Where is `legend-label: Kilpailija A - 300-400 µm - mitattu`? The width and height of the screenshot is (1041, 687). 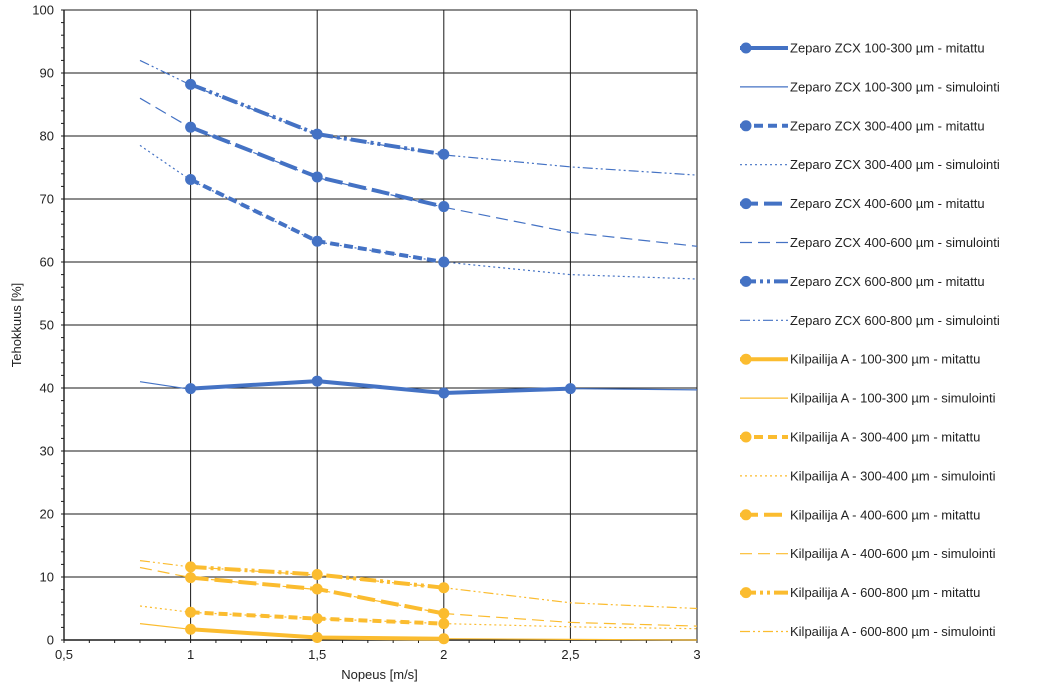 legend-label: Kilpailija A - 300-400 µm - mitattu is located at coordinates (885, 437).